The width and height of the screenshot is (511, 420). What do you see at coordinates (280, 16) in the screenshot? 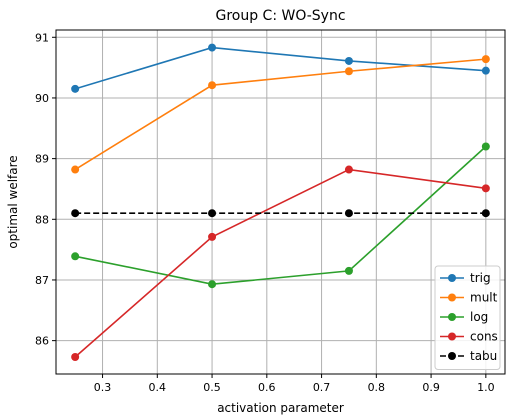
I see `chart-title: Group C: WO-Sync` at bounding box center [280, 16].